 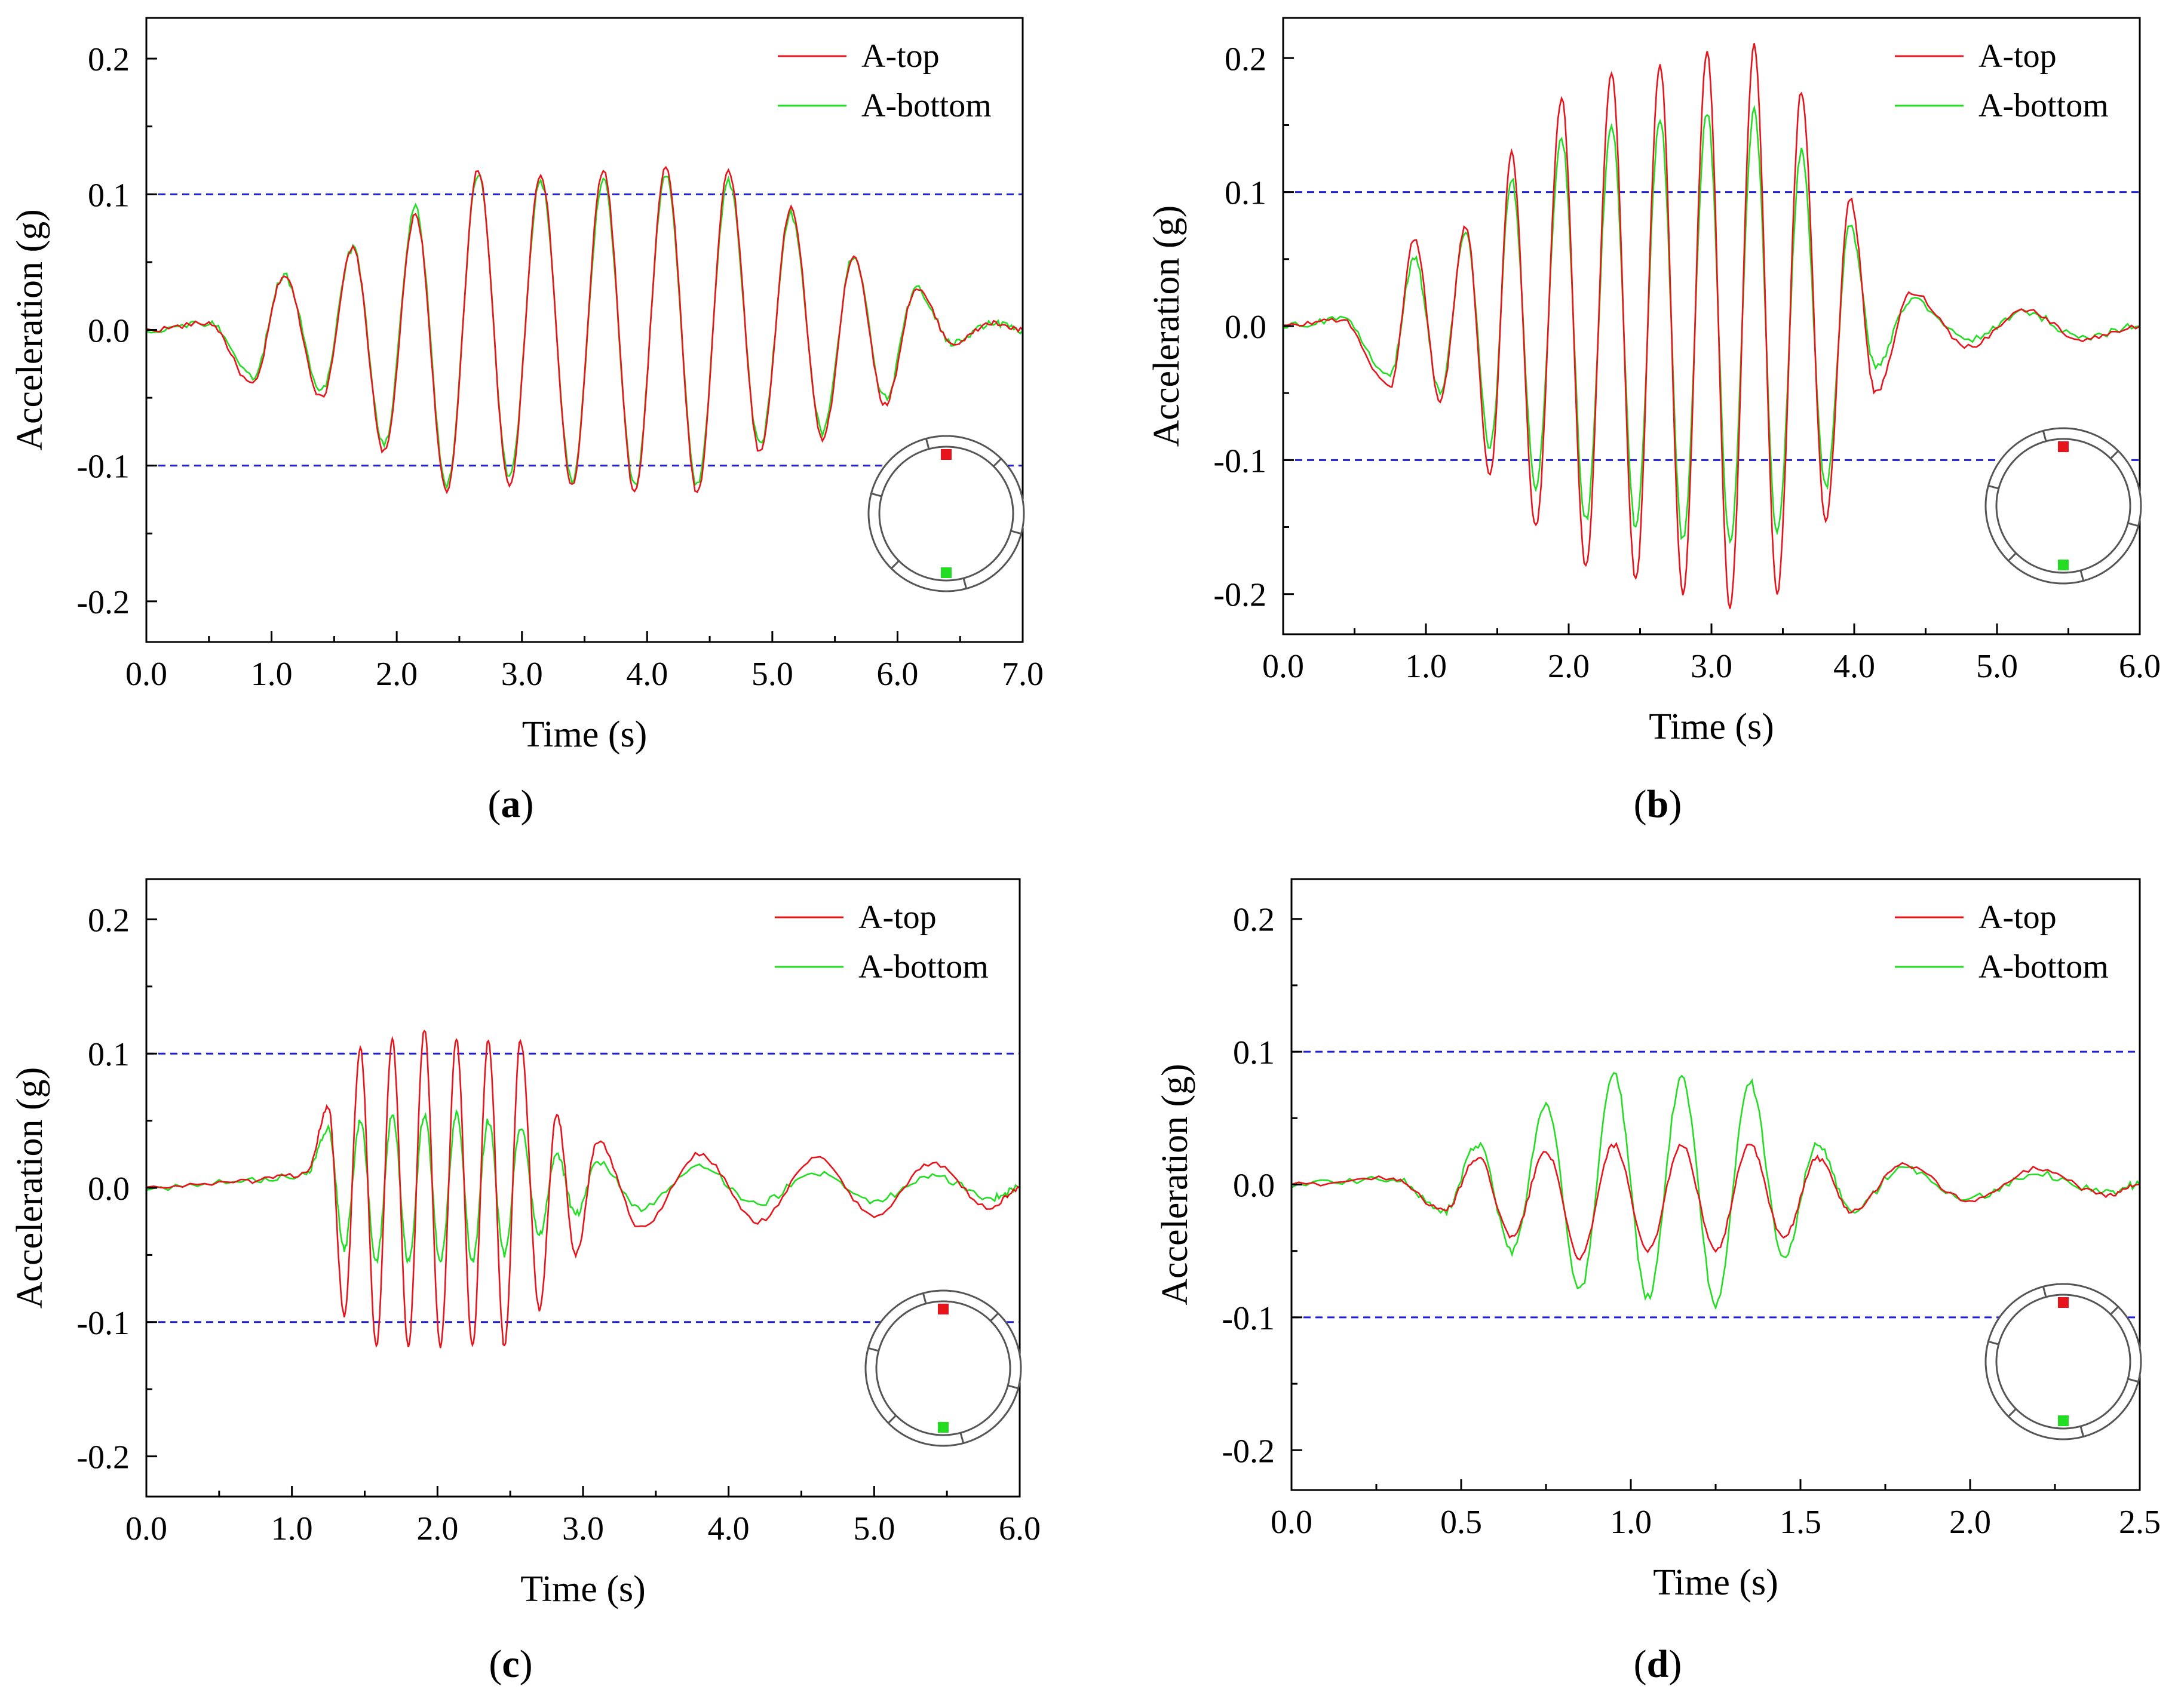 What do you see at coordinates (1800, 1522) in the screenshot?
I see `x-tick-label: 1.5` at bounding box center [1800, 1522].